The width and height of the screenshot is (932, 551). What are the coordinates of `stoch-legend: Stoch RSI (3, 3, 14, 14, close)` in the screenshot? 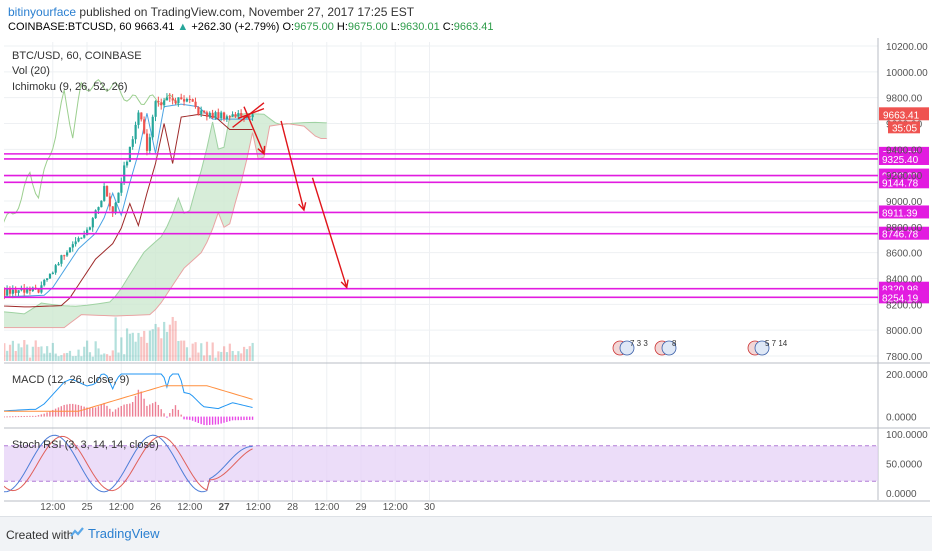 It's located at (85, 445).